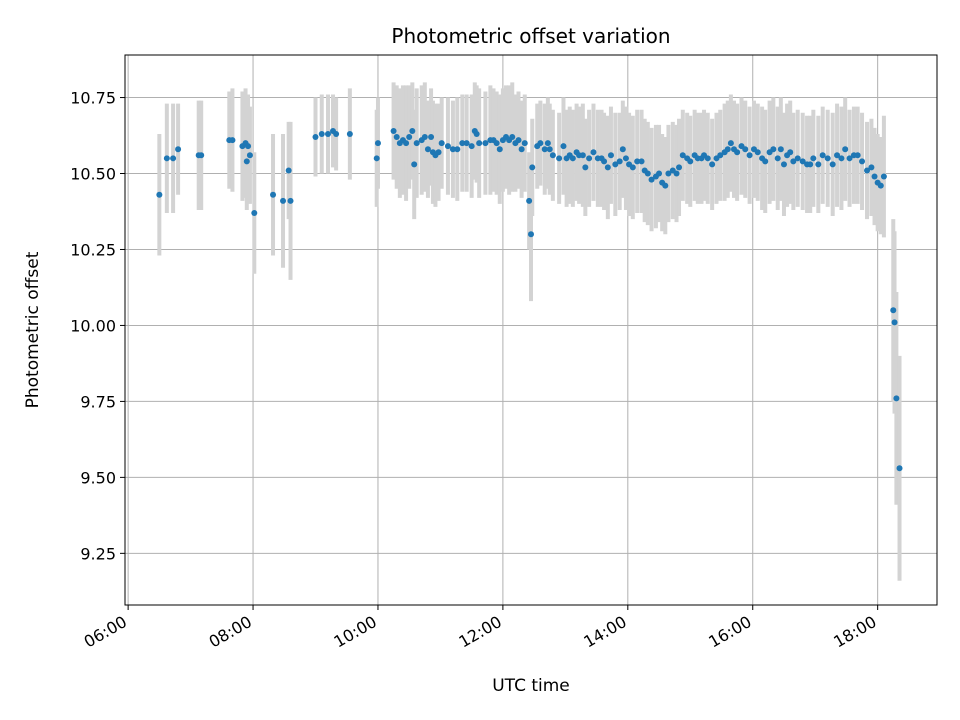 The image size is (960, 720). What do you see at coordinates (98, 477) in the screenshot?
I see `y-tick-label: 9.50` at bounding box center [98, 477].